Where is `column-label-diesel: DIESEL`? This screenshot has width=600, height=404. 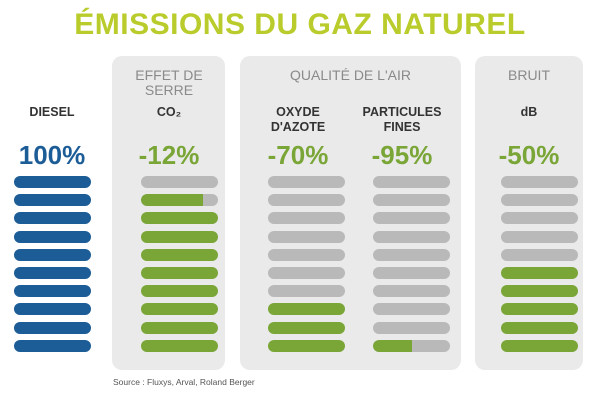 column-label-diesel: DIESEL is located at coordinates (52, 112).